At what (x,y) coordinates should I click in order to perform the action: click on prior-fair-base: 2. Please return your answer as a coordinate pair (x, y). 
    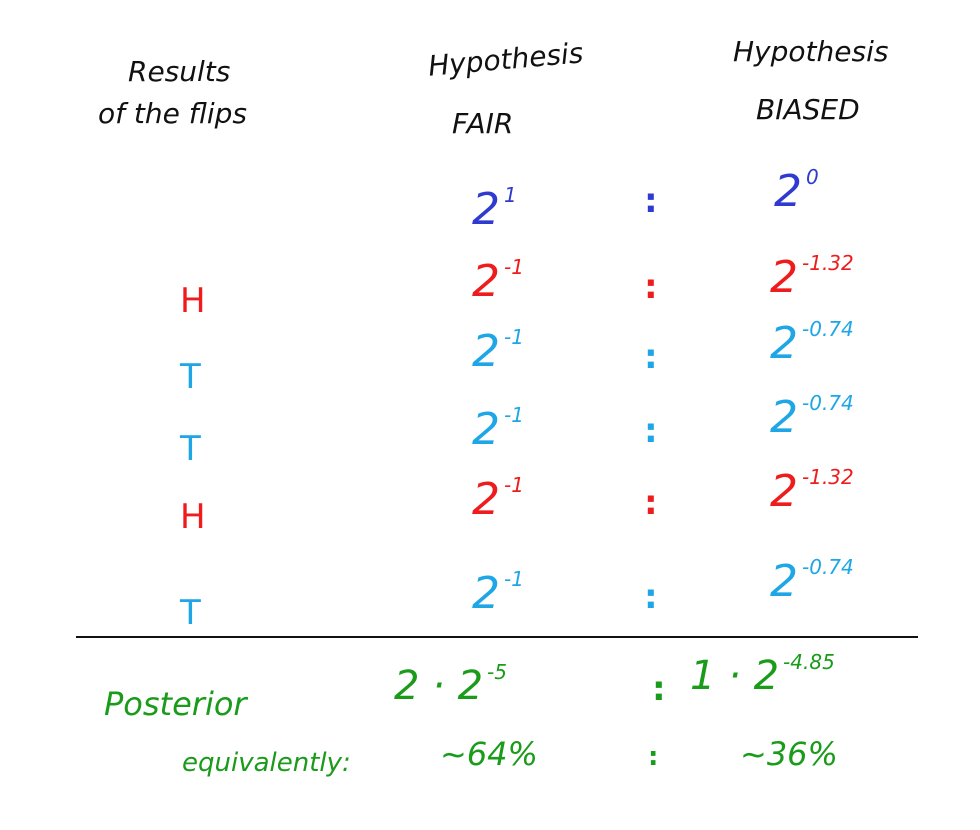
    Looking at the image, I should click on (486, 209).